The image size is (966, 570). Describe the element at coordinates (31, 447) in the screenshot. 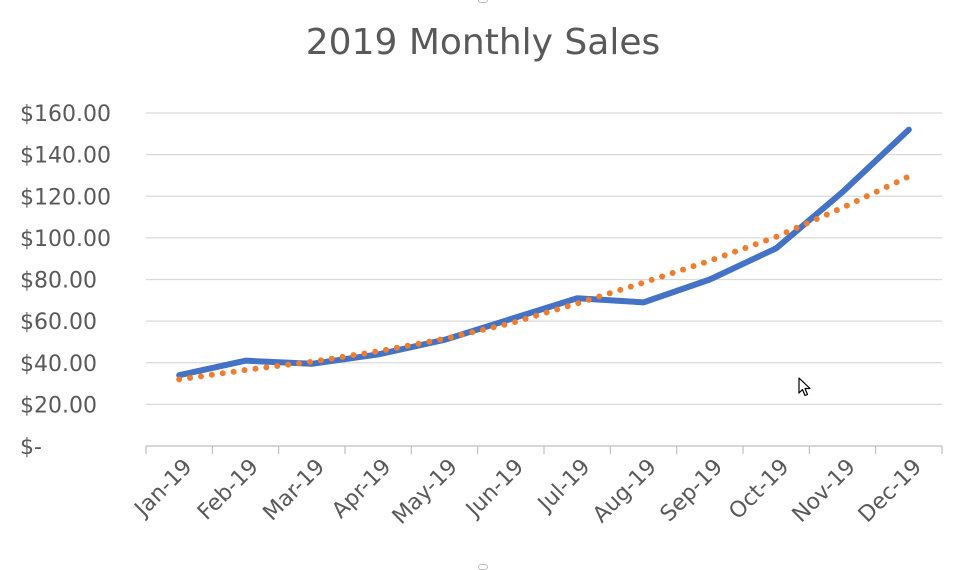

I see `y-tick-label: $-` at that location.